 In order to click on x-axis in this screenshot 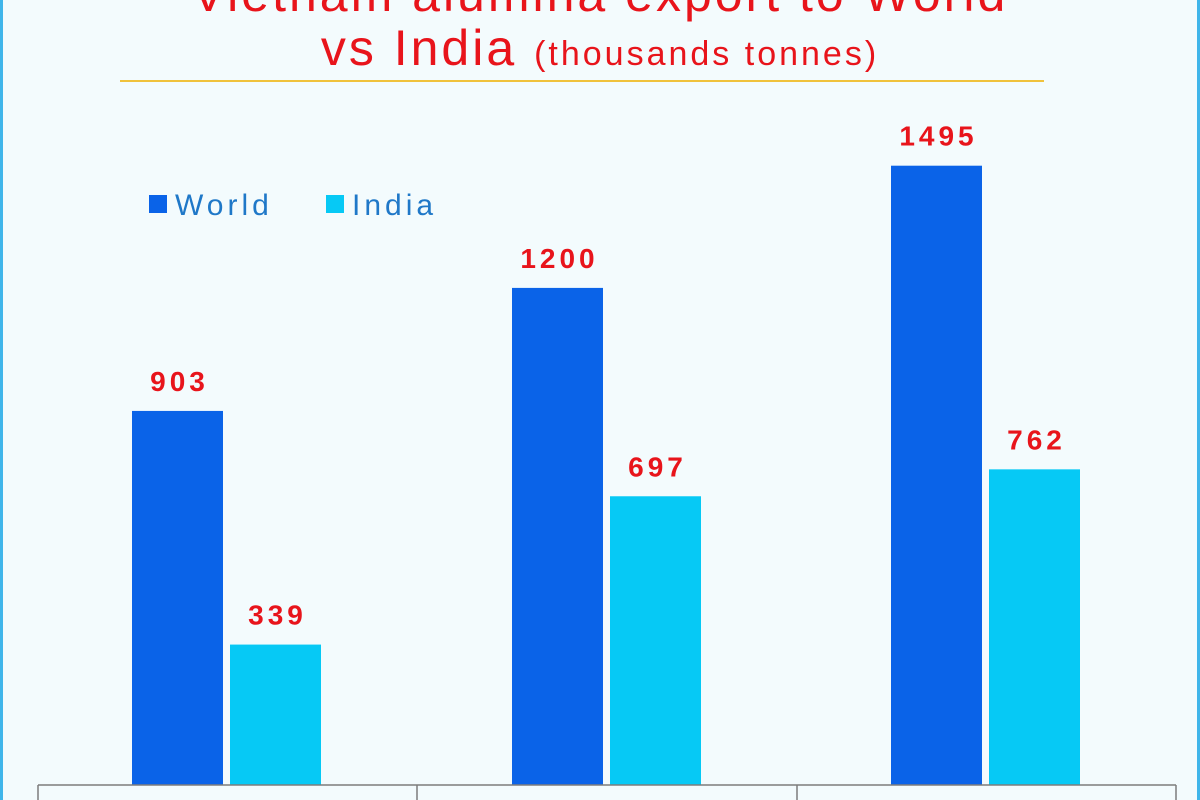, I will do `click(607, 792)`.